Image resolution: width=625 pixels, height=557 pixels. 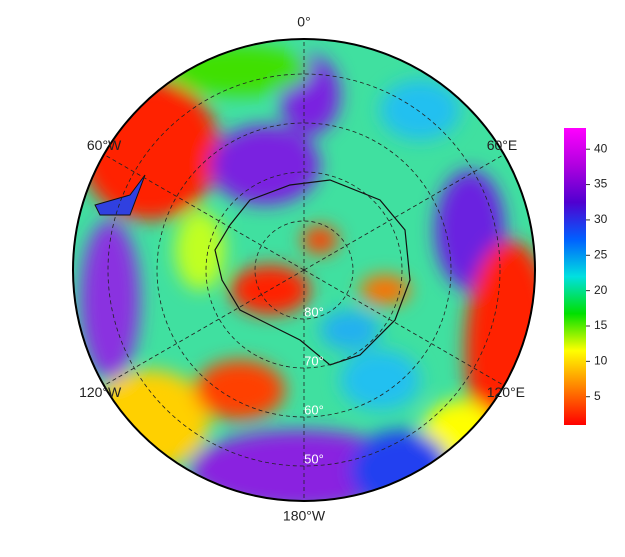 I want to click on colorbar-tick-label: 20, so click(x=601, y=290).